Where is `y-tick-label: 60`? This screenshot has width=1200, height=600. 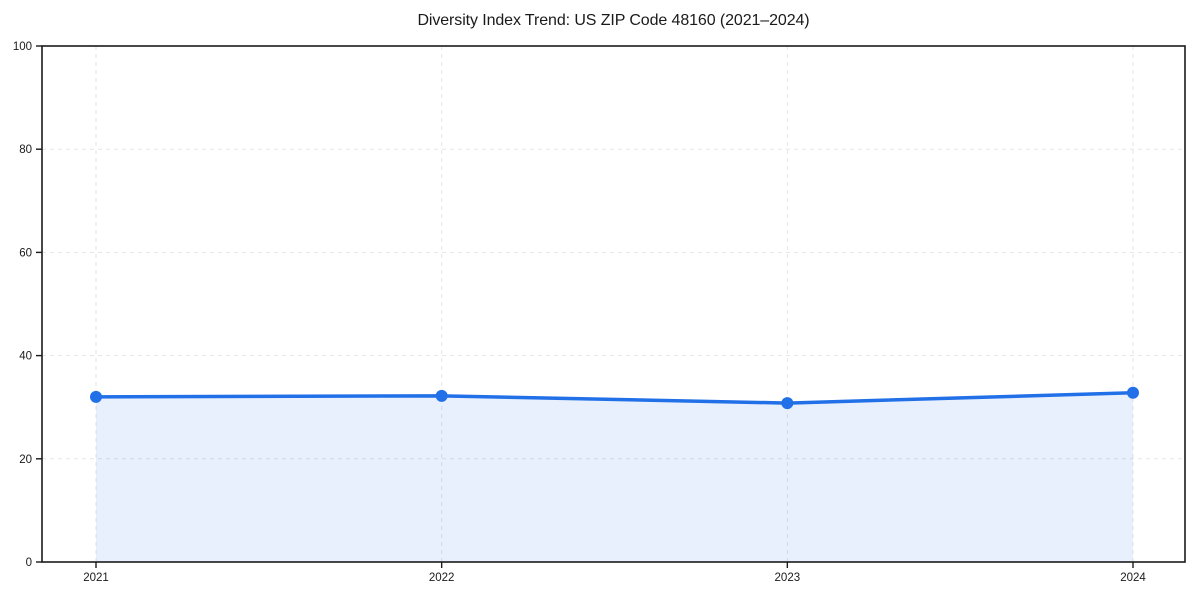 y-tick-label: 60 is located at coordinates (25, 253).